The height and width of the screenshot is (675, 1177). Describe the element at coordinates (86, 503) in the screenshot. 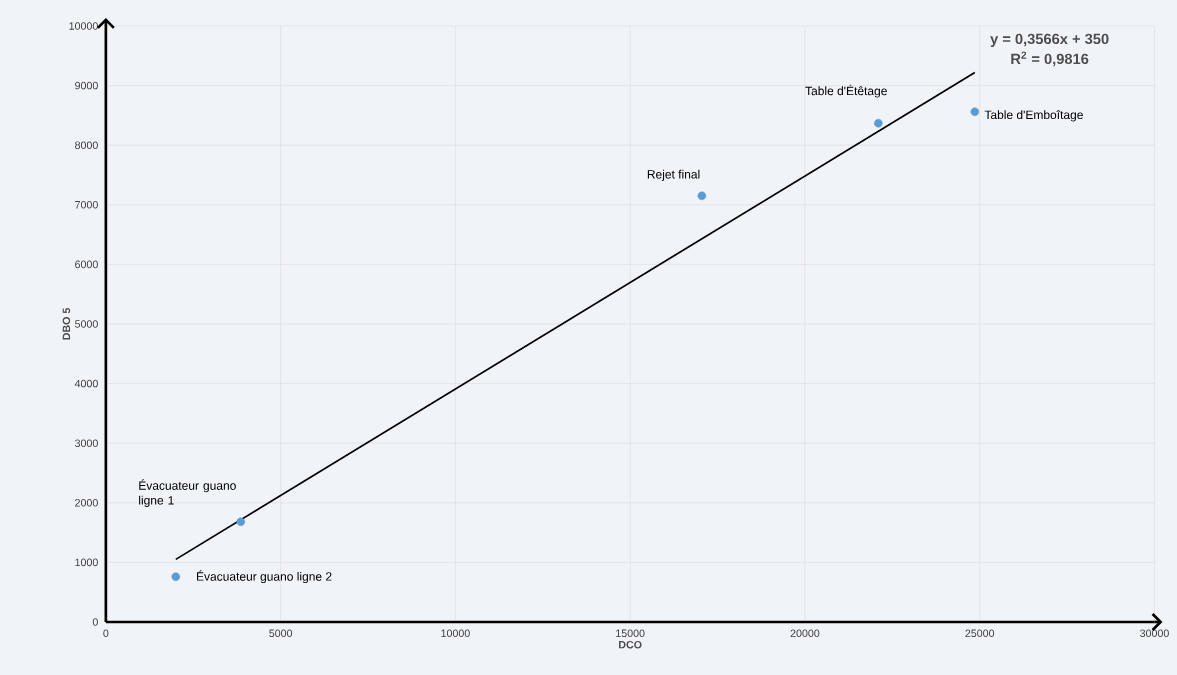

I see `y-tick-label: 2000` at that location.